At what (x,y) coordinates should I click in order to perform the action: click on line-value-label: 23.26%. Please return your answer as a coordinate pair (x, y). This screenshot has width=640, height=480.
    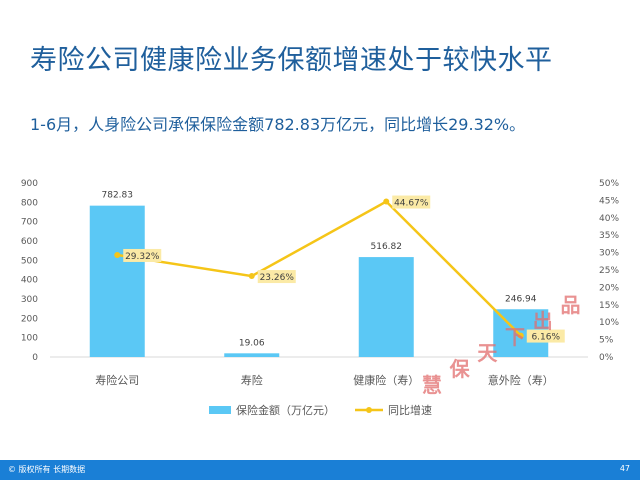
    Looking at the image, I should click on (277, 278).